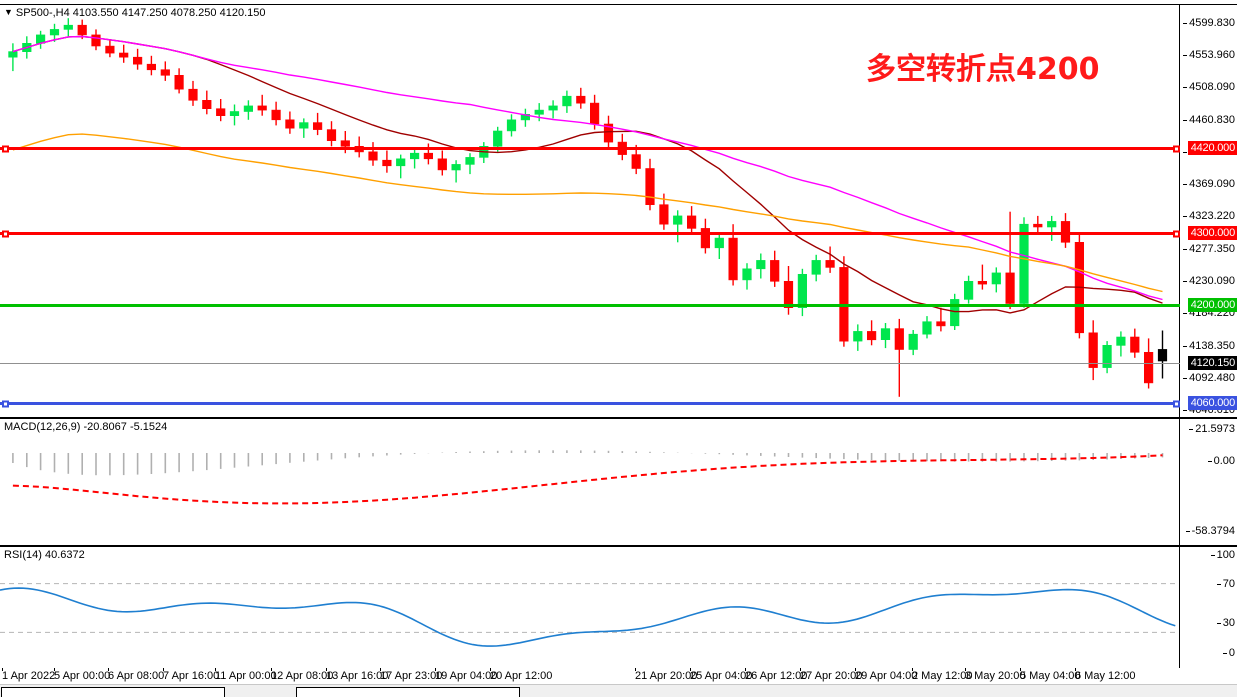 The width and height of the screenshot is (1237, 697). Describe the element at coordinates (466, 676) in the screenshot. I see `time-axis-label: 19 Apr 04:00` at that location.